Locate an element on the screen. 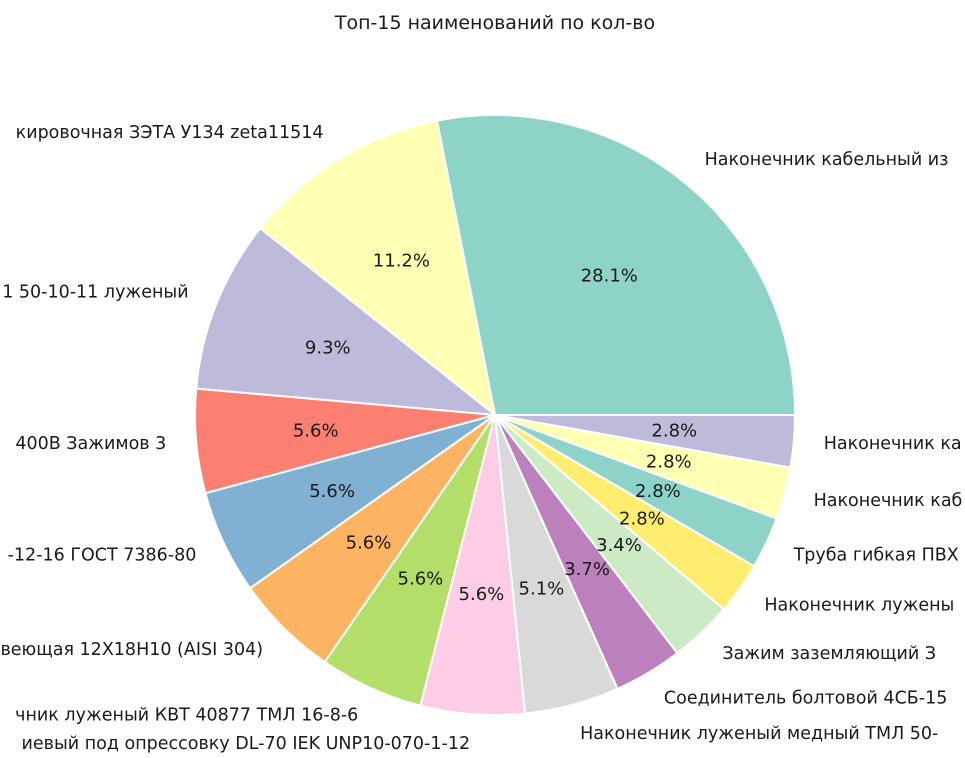 The height and width of the screenshot is (758, 965). slice-label-6: веющая 12Х18Н10 (AISI 304) is located at coordinates (131, 650).